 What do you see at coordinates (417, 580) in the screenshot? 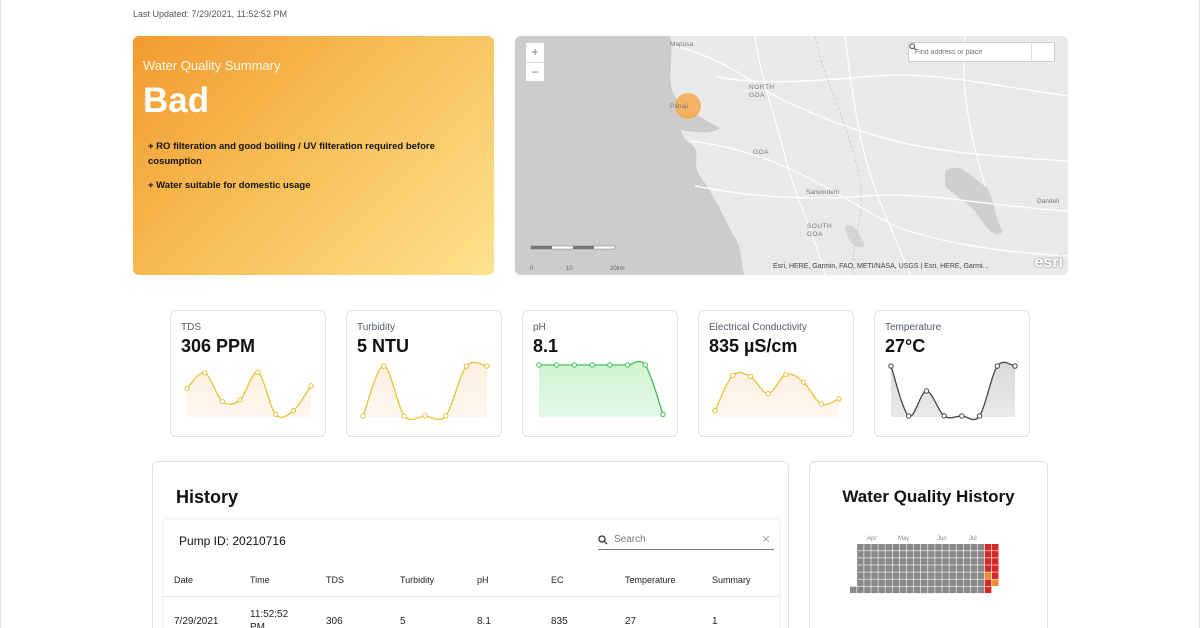
I see `column-header-turbidity: Turbidity` at bounding box center [417, 580].